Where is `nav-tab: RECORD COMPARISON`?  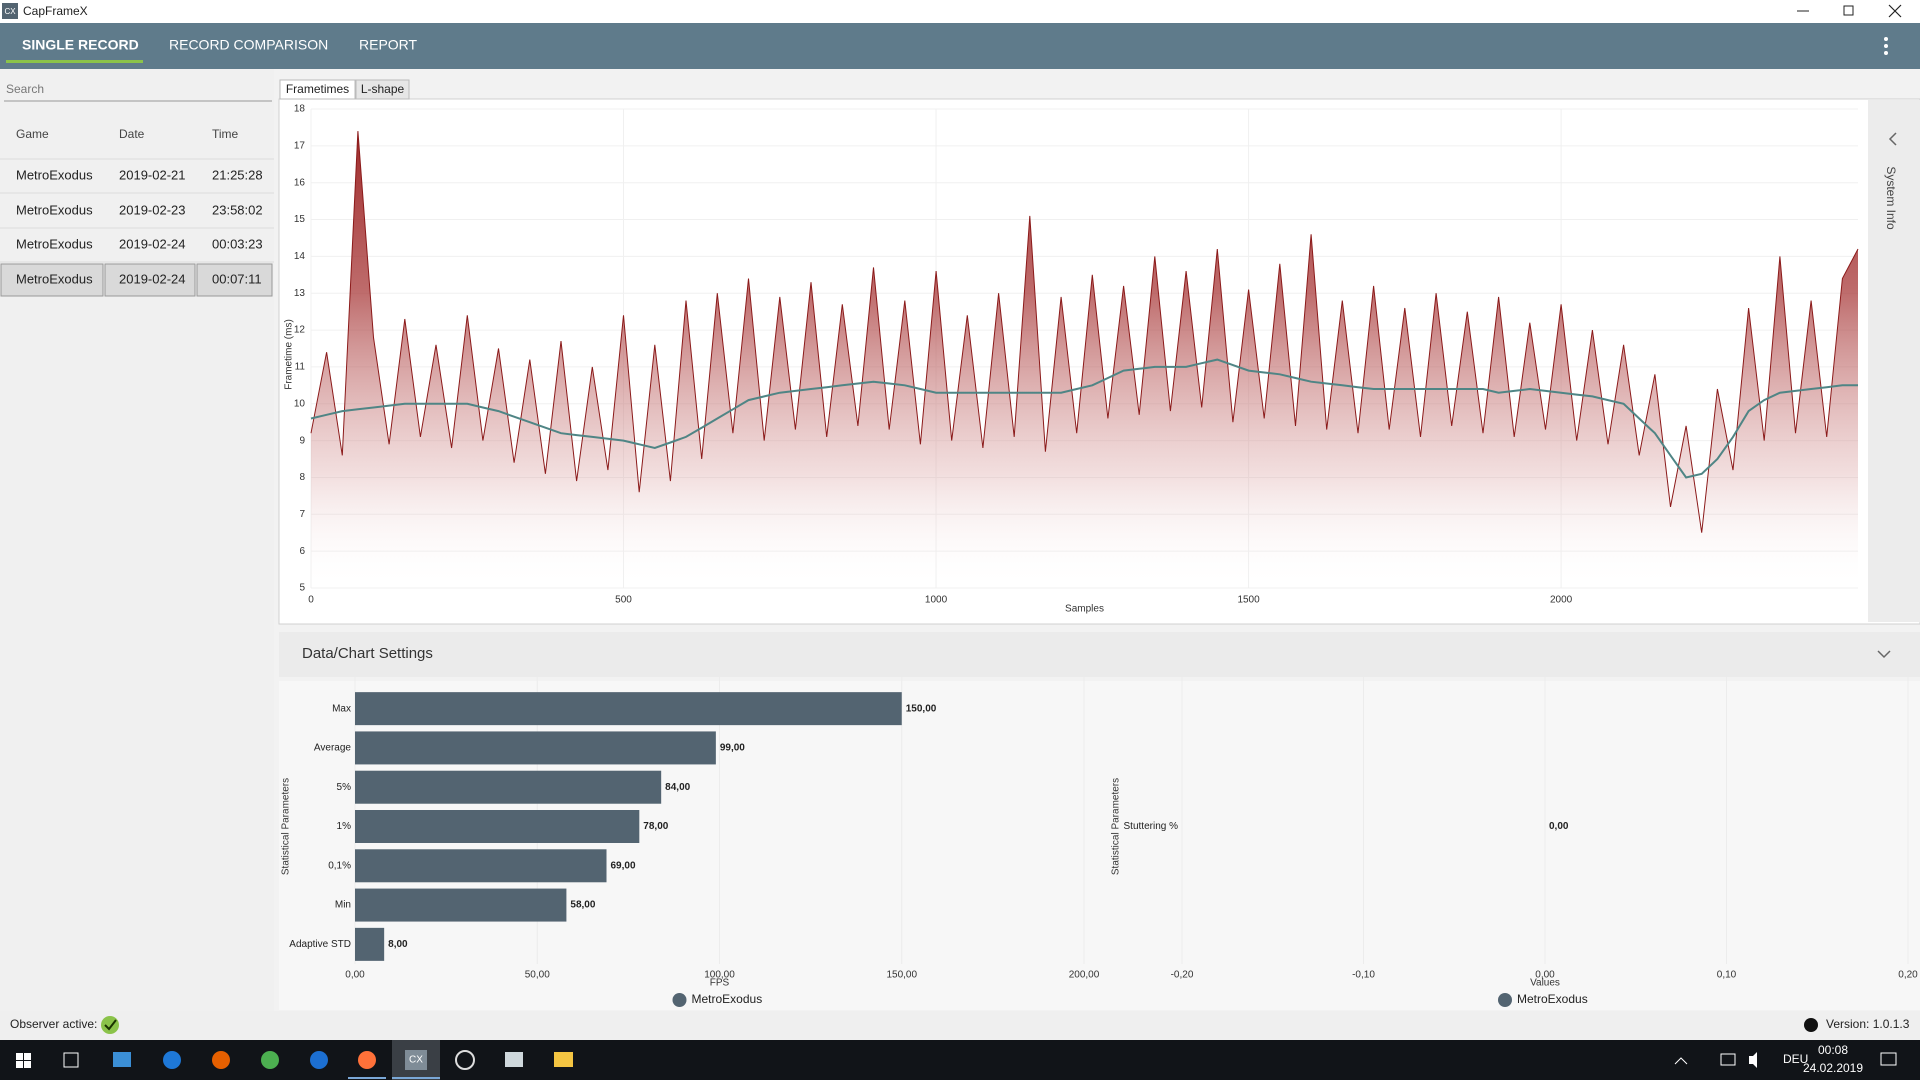 nav-tab: RECORD COMPARISON is located at coordinates (248, 45).